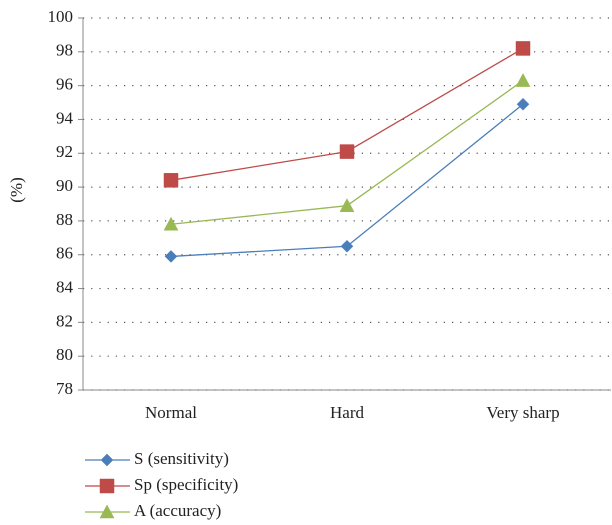 This screenshot has width=612, height=525. What do you see at coordinates (64, 253) in the screenshot?
I see `y-tick-label: 86` at bounding box center [64, 253].